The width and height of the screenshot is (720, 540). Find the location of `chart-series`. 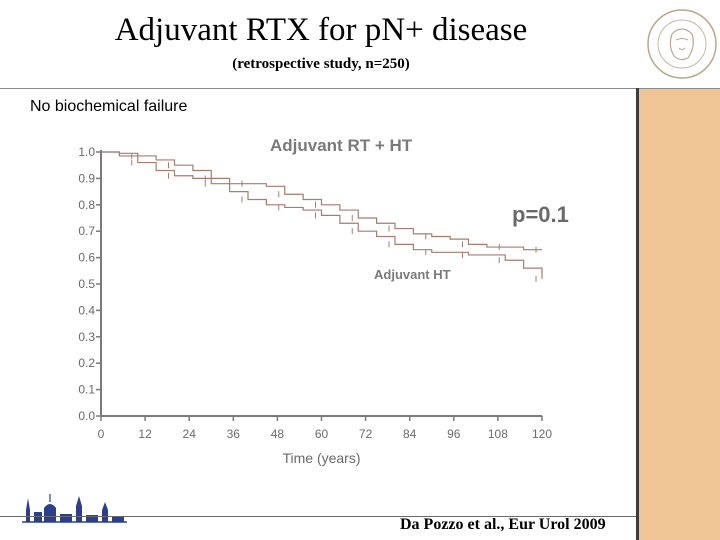

chart-series is located at coordinates (322, 216).